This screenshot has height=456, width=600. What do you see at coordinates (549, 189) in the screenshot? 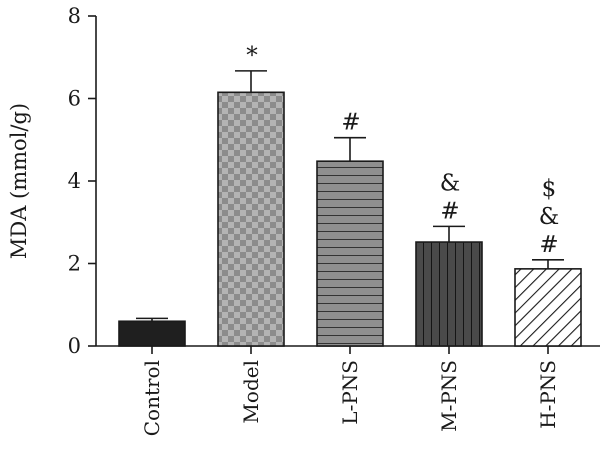
I see `significance-marker: $` at bounding box center [549, 189].